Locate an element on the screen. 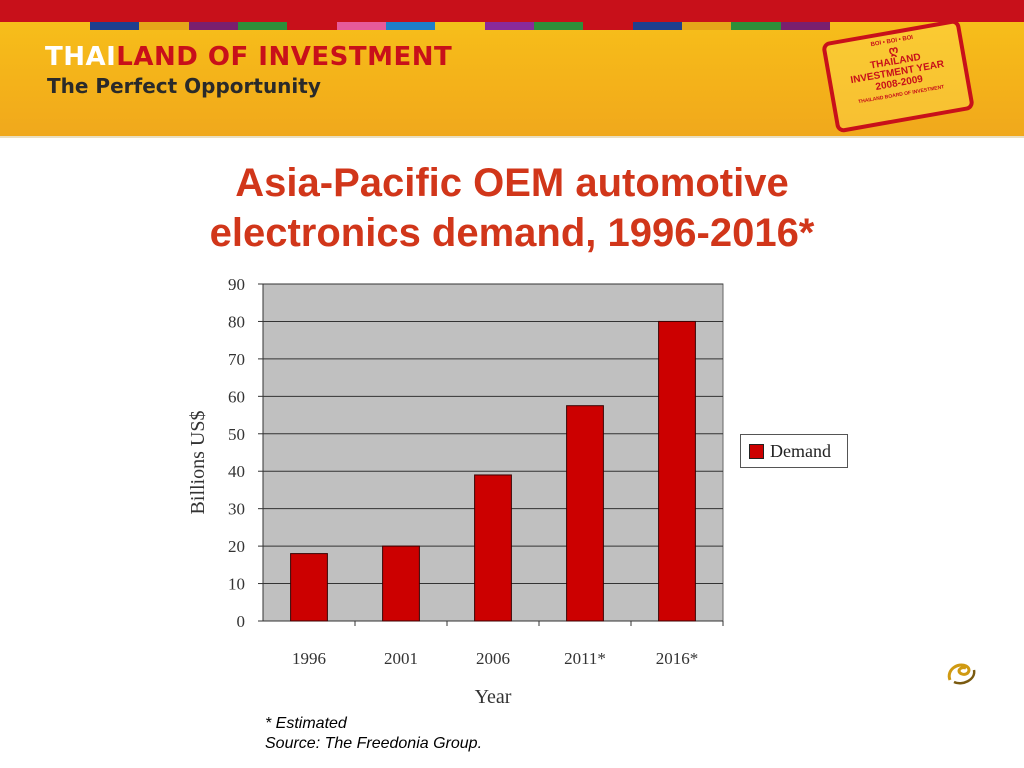  y-tick-label: 50 is located at coordinates (236, 434).